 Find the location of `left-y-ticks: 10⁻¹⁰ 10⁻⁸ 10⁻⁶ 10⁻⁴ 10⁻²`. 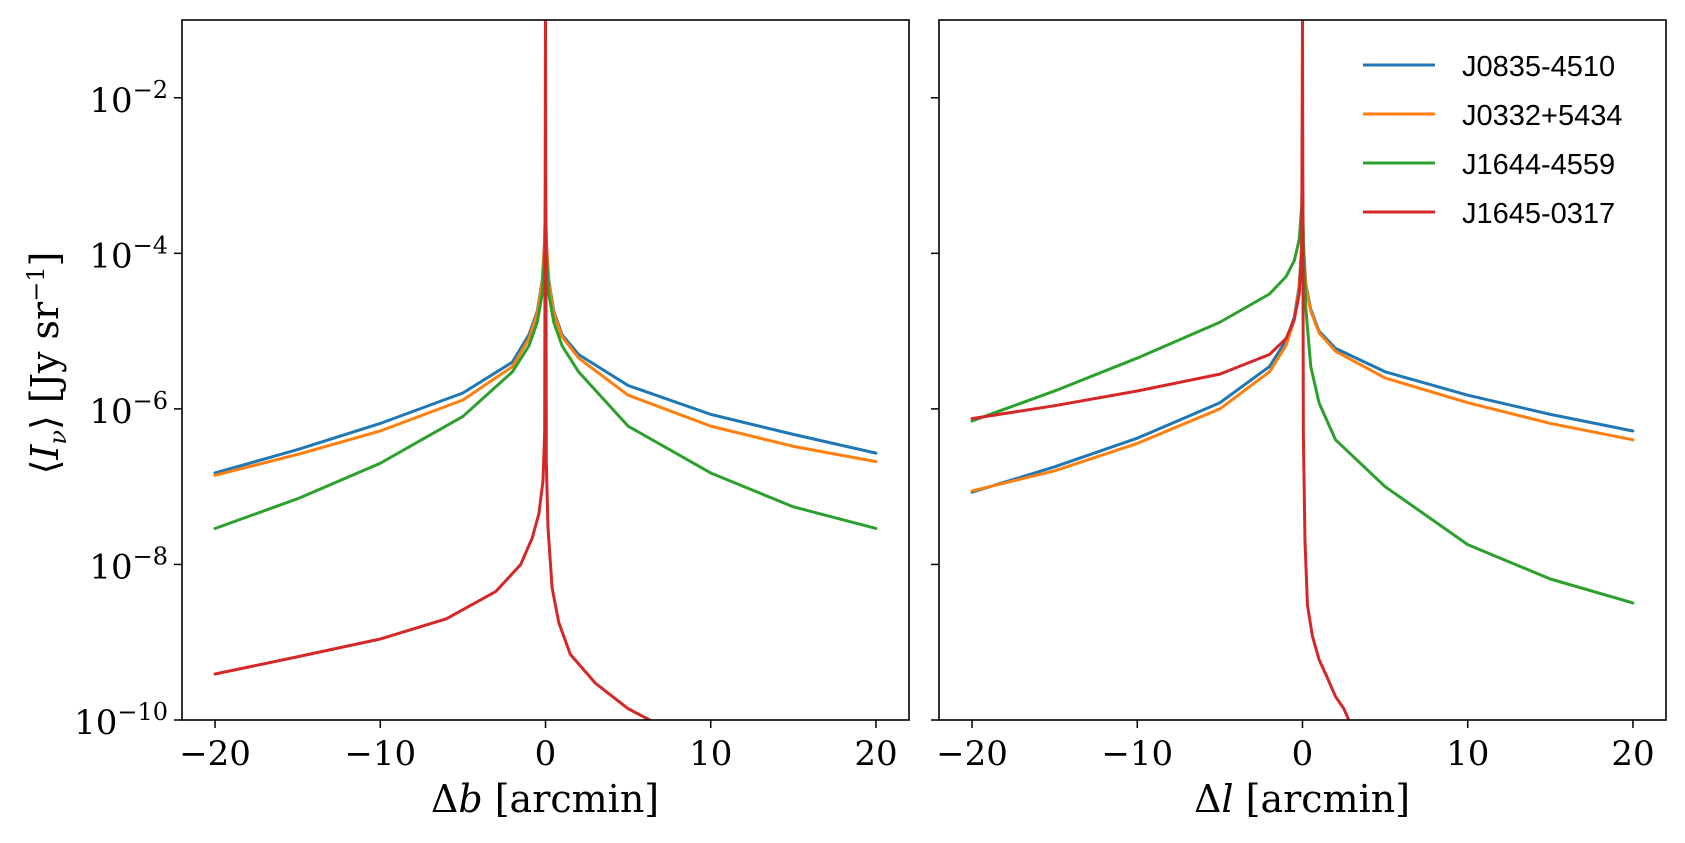

left-y-ticks: 10⁻¹⁰ 10⁻⁸ 10⁻⁶ 10⁻⁴ 10⁻² is located at coordinates (128, 409).